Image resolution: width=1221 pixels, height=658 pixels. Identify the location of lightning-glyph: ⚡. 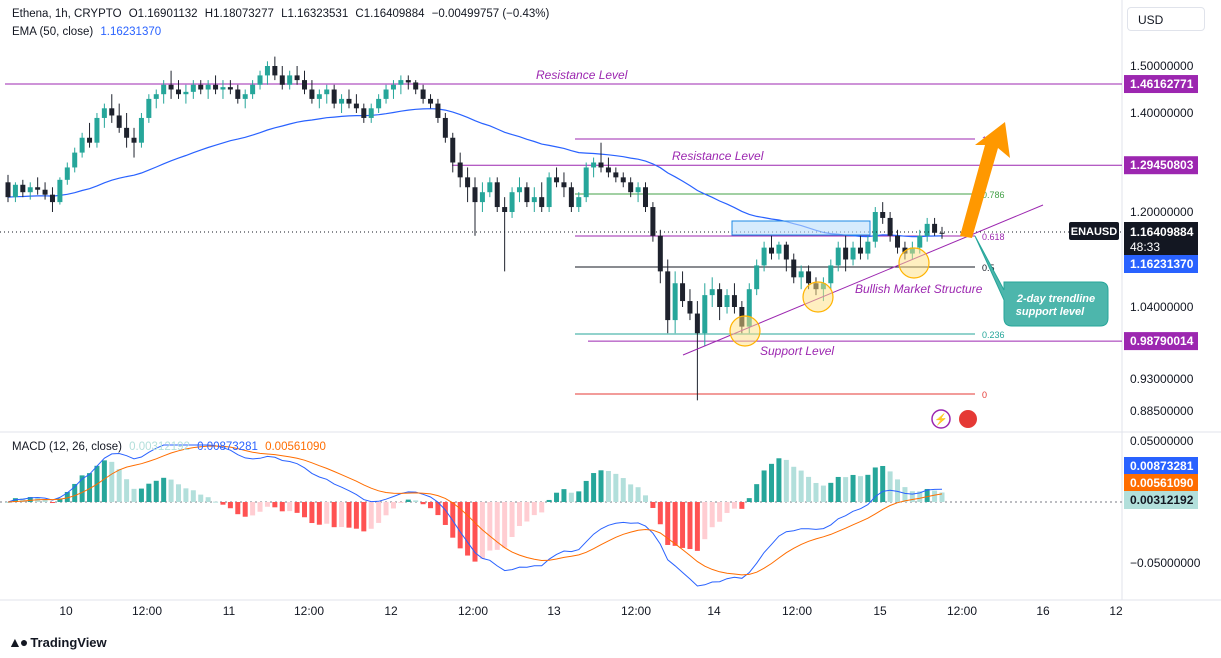
(941, 419).